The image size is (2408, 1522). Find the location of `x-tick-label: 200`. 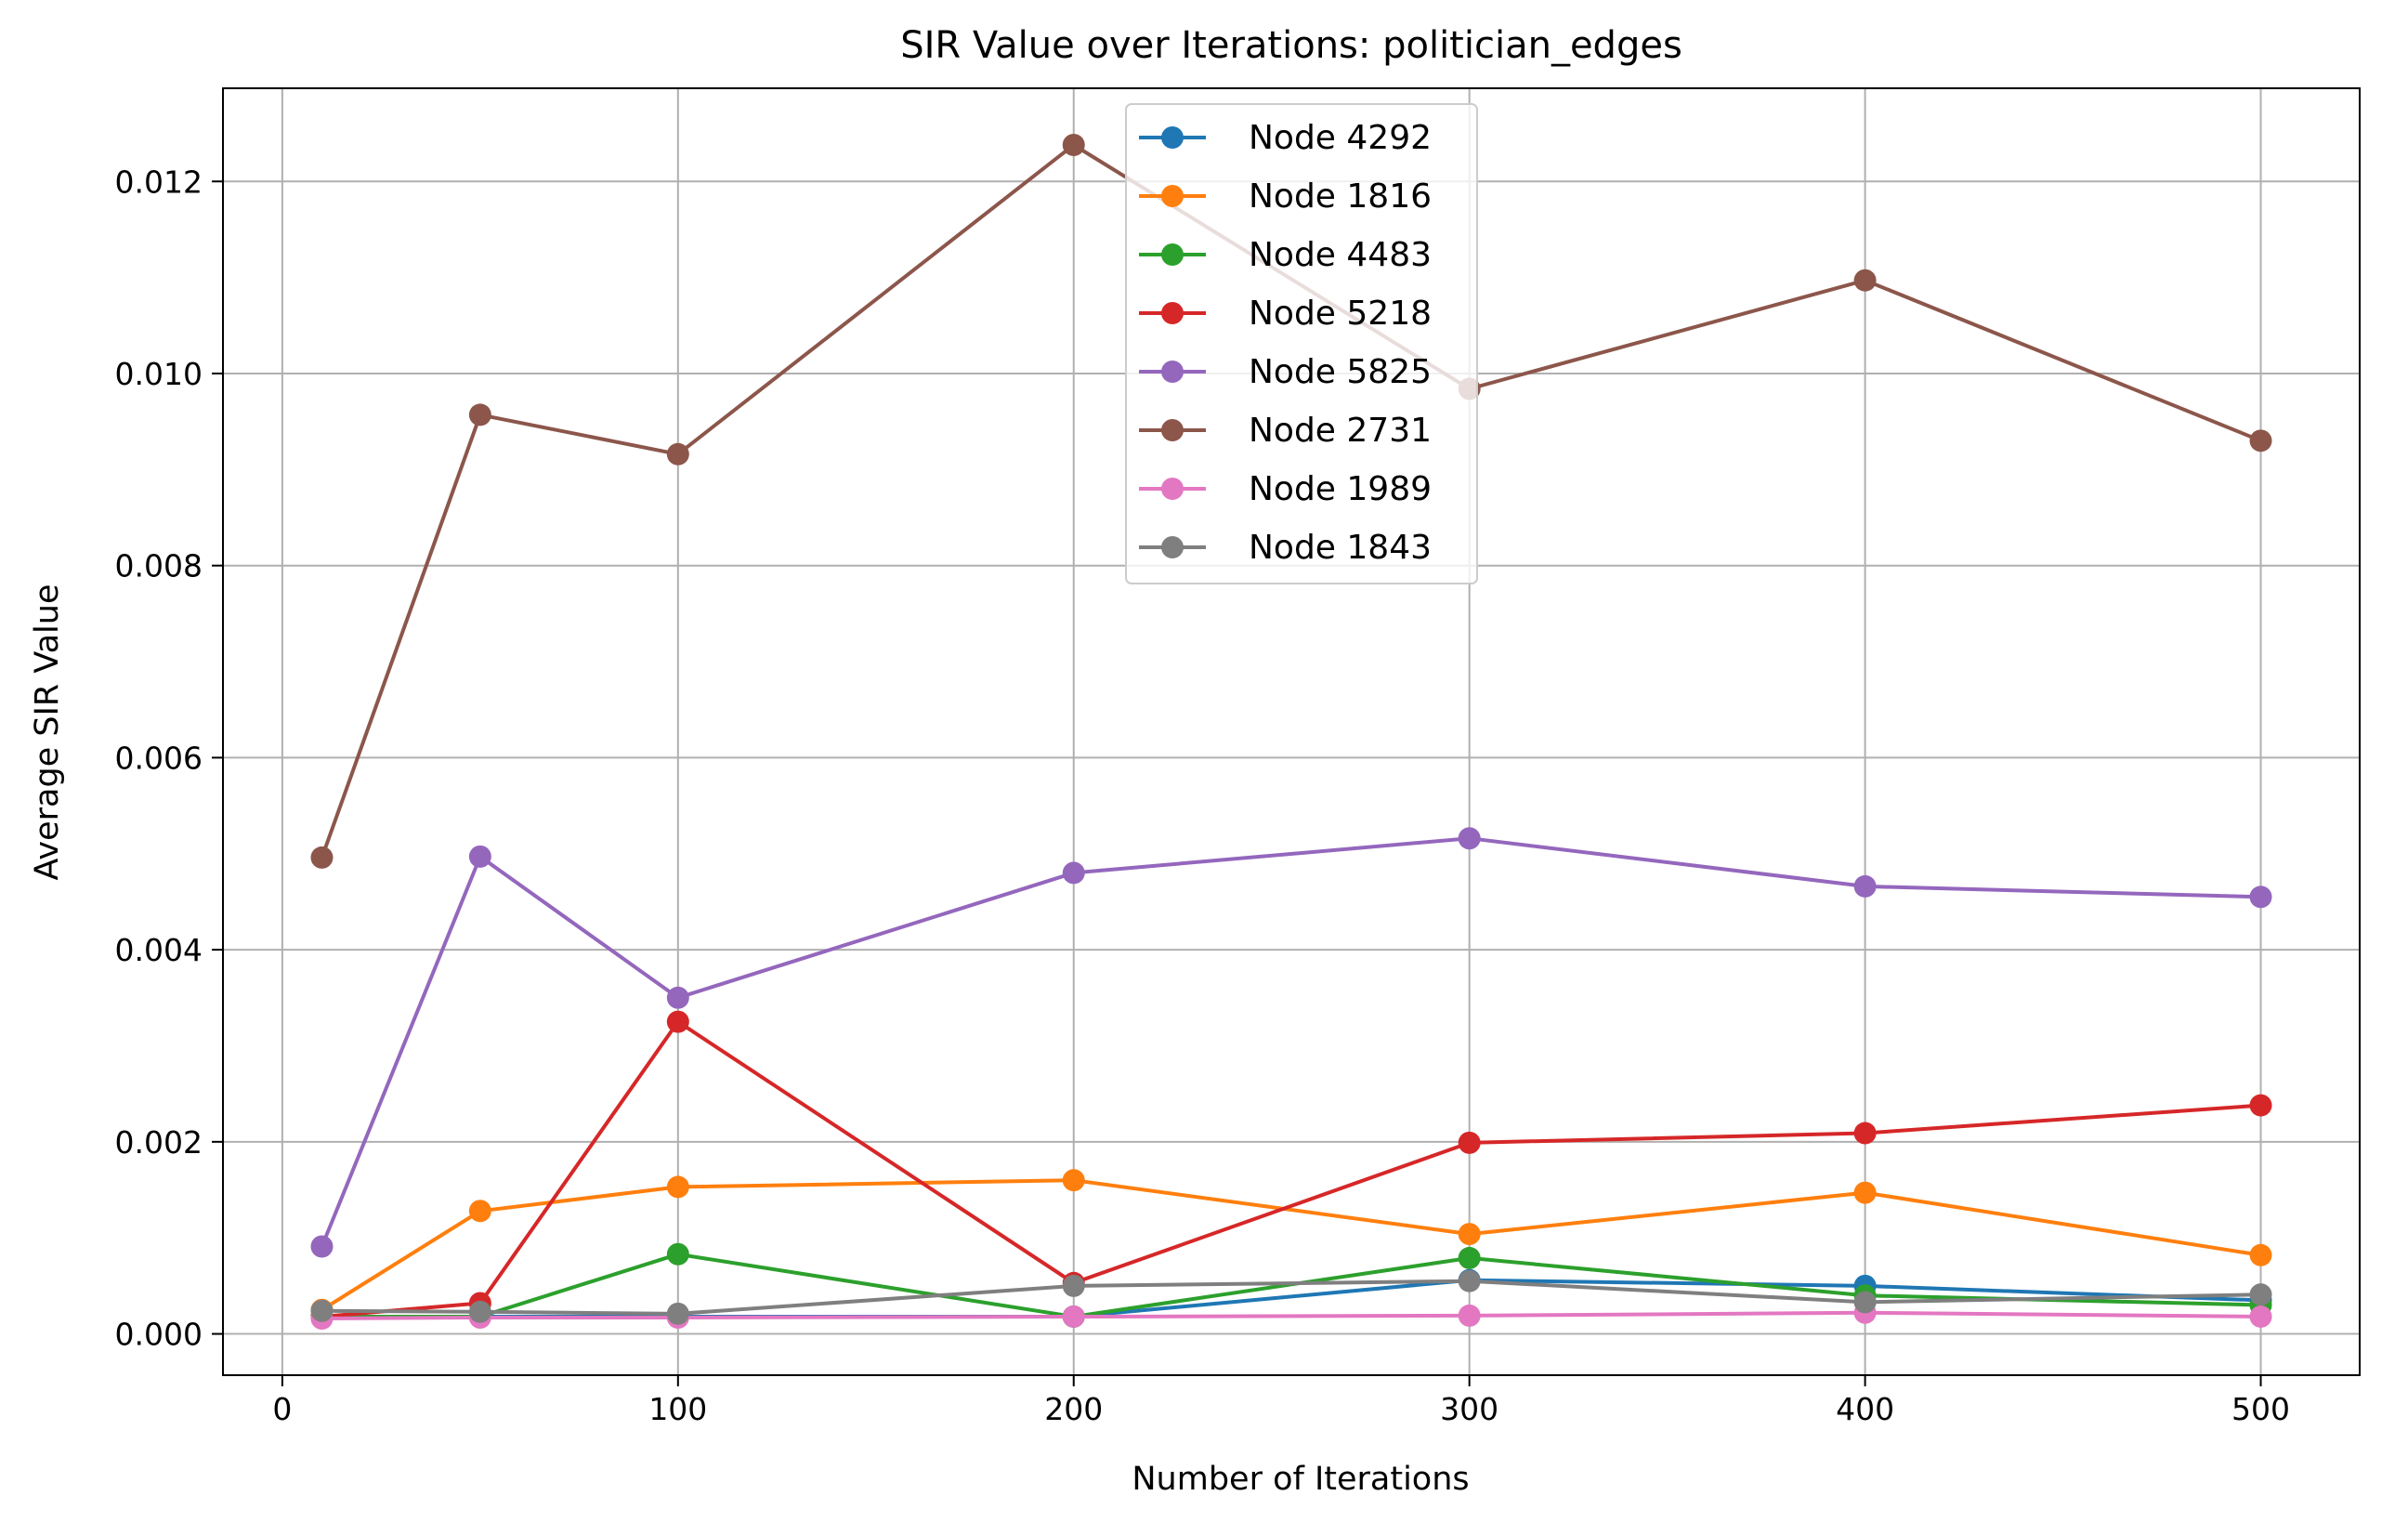

x-tick-label: 200 is located at coordinates (1073, 1409).